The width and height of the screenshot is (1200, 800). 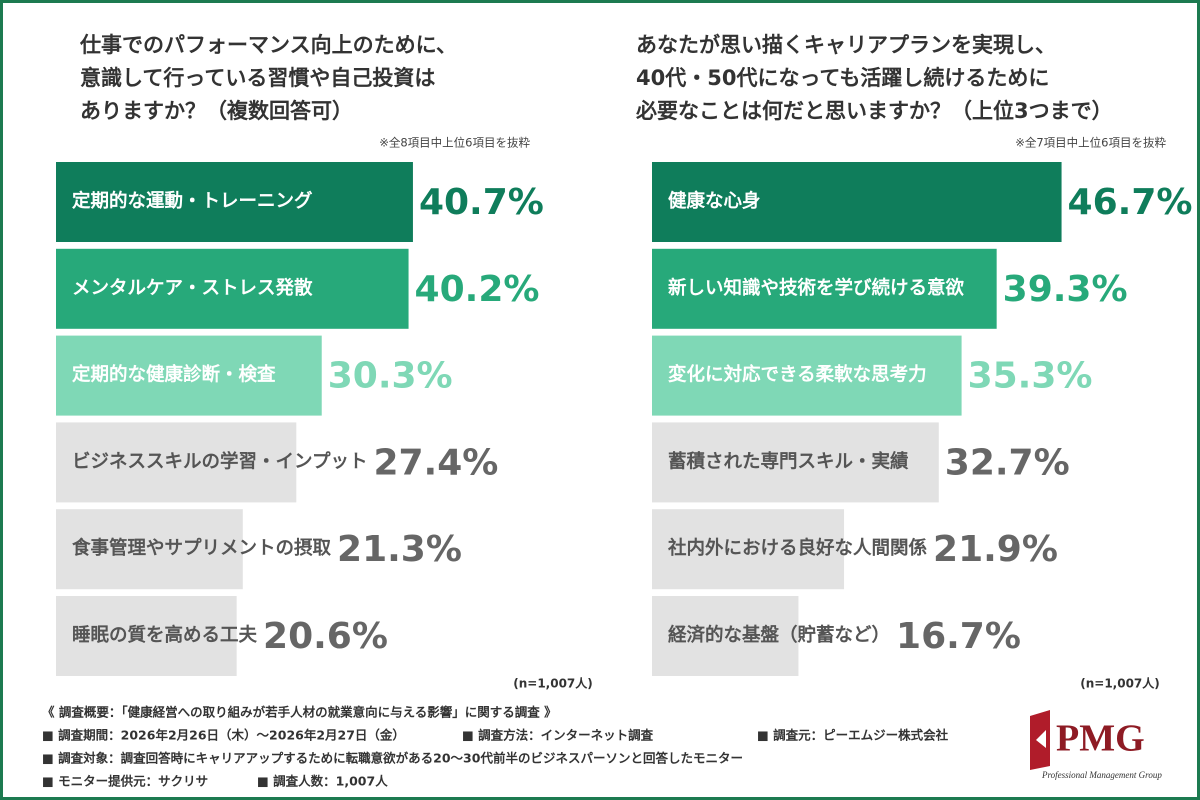 I want to click on logo-mark, so click(x=1041, y=739).